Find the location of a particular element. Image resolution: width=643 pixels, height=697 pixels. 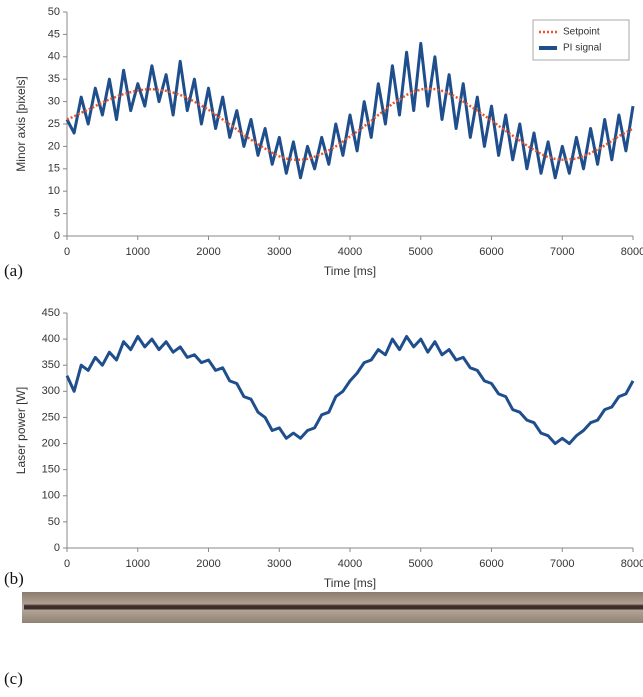

panel-label: (c) is located at coordinates (13, 678).